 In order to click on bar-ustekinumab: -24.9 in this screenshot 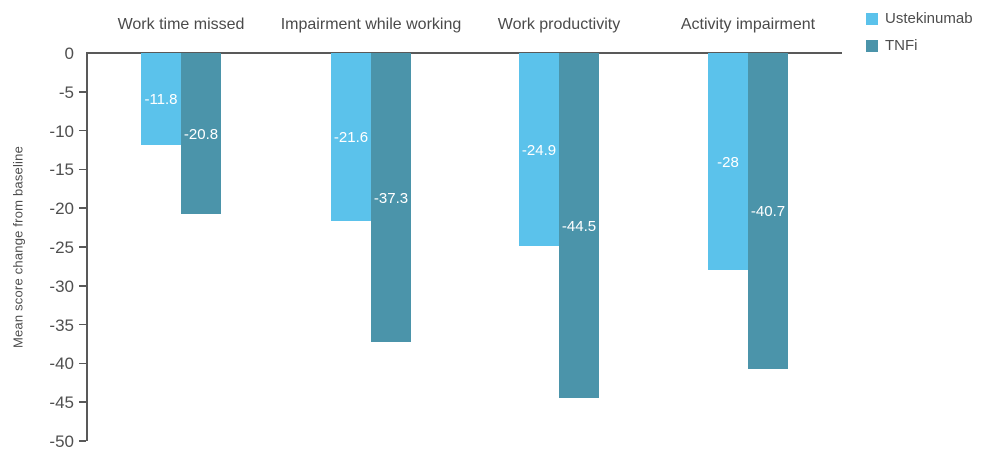, I will do `click(539, 150)`.